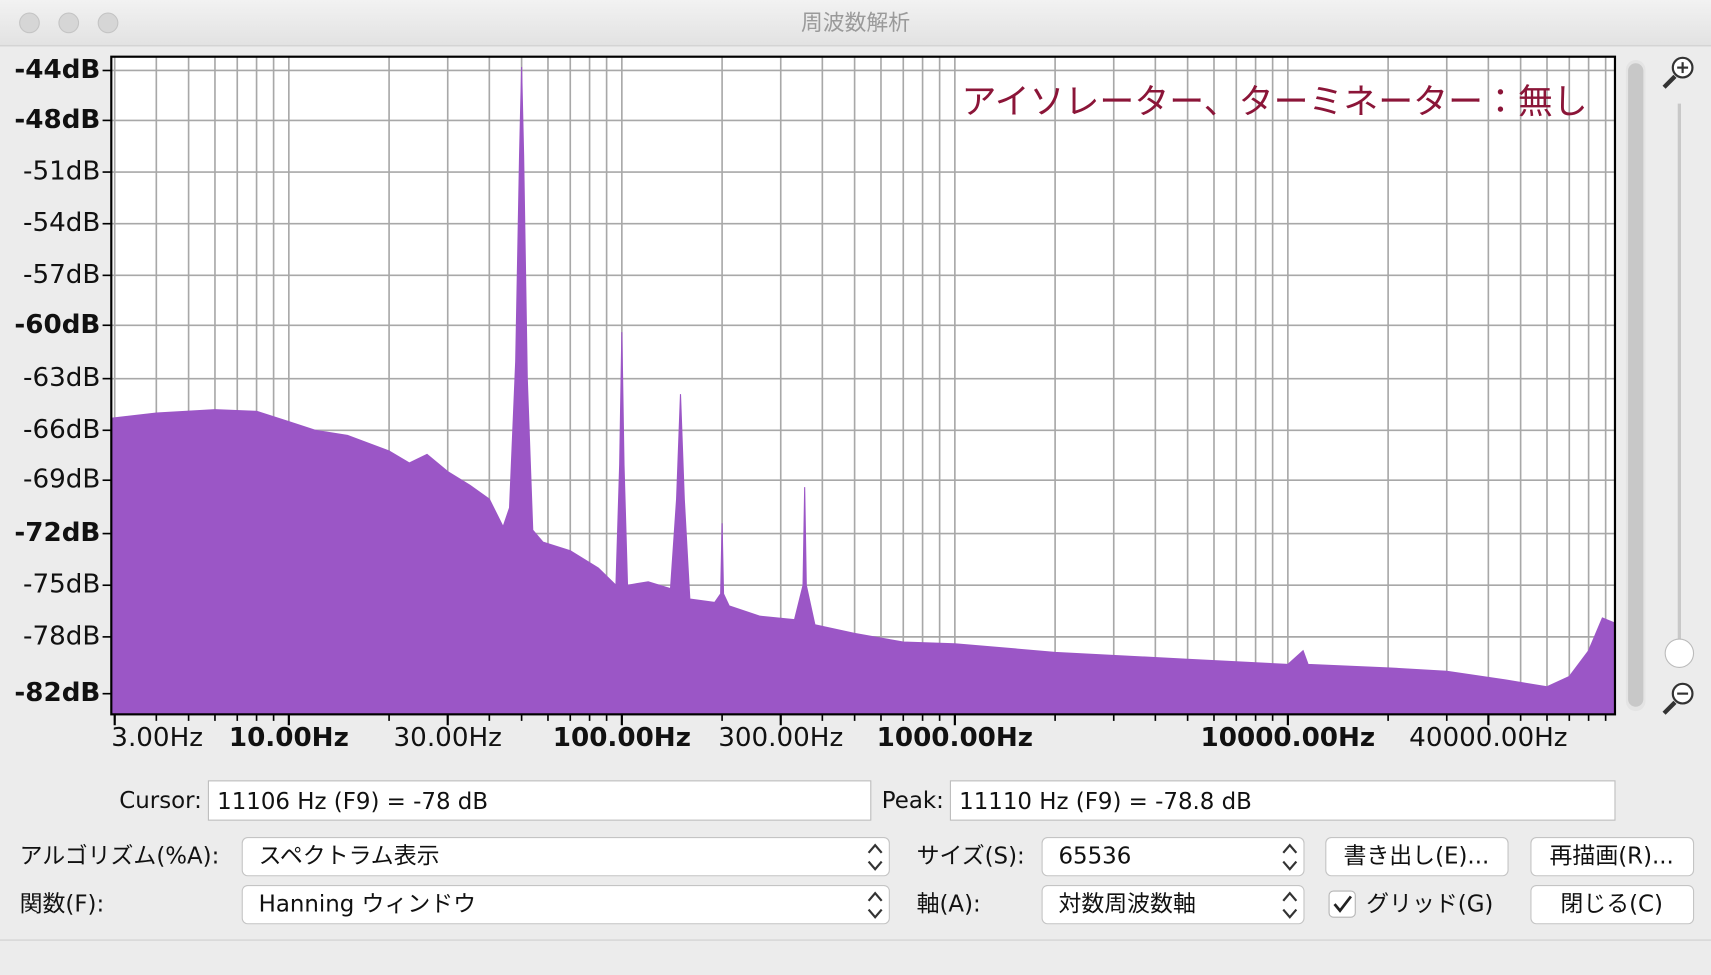 The image size is (1711, 975). I want to click on close-button-label: 閉じる(C), so click(1611, 905).